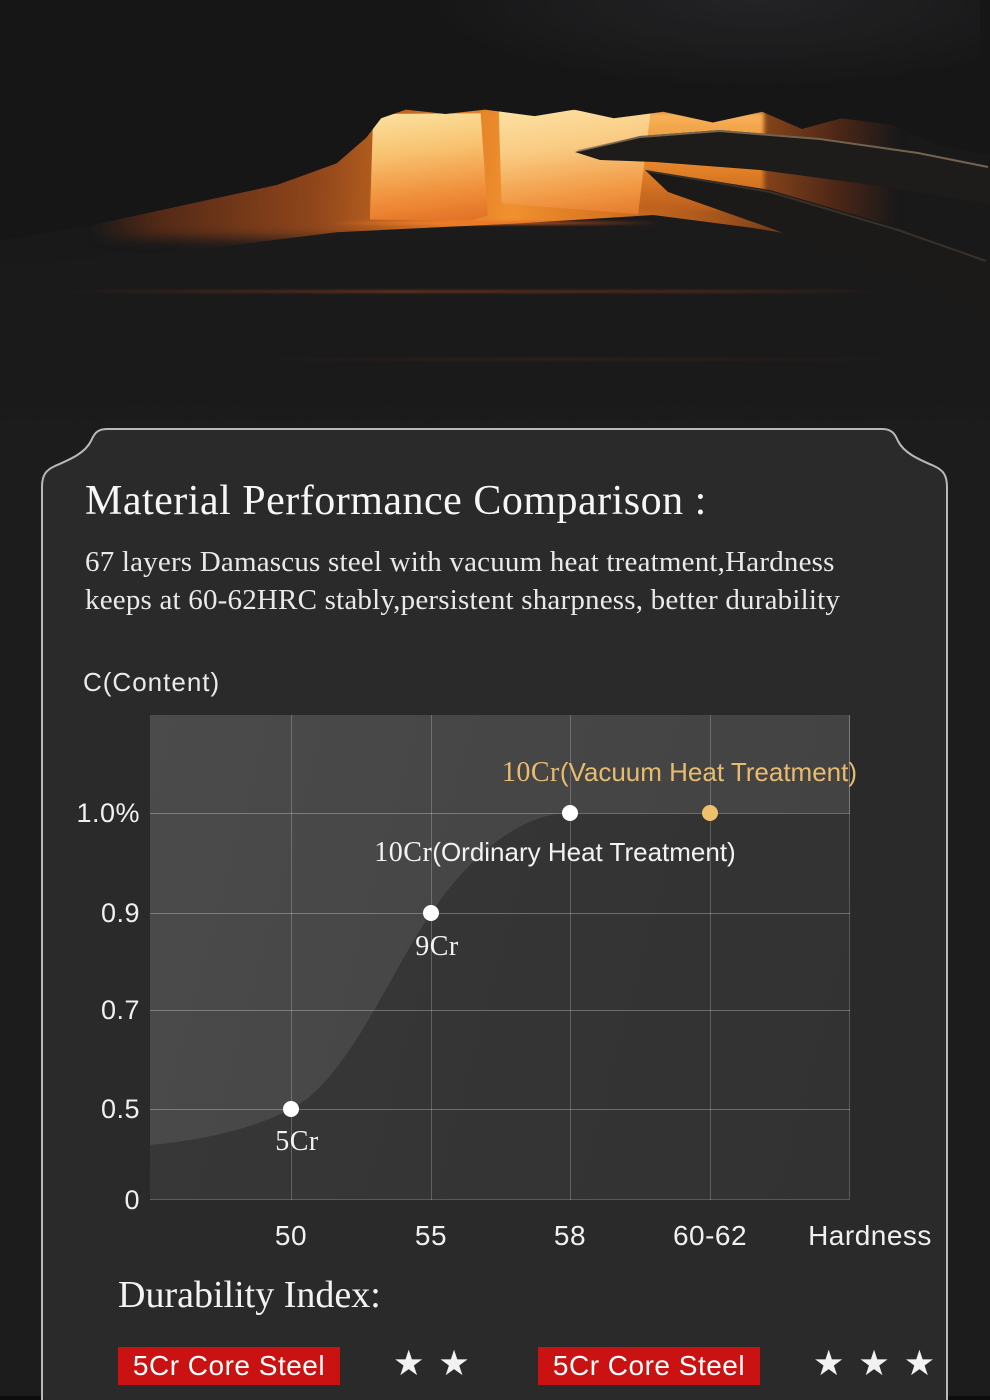  What do you see at coordinates (291, 1109) in the screenshot?
I see `data-point-5cr` at bounding box center [291, 1109].